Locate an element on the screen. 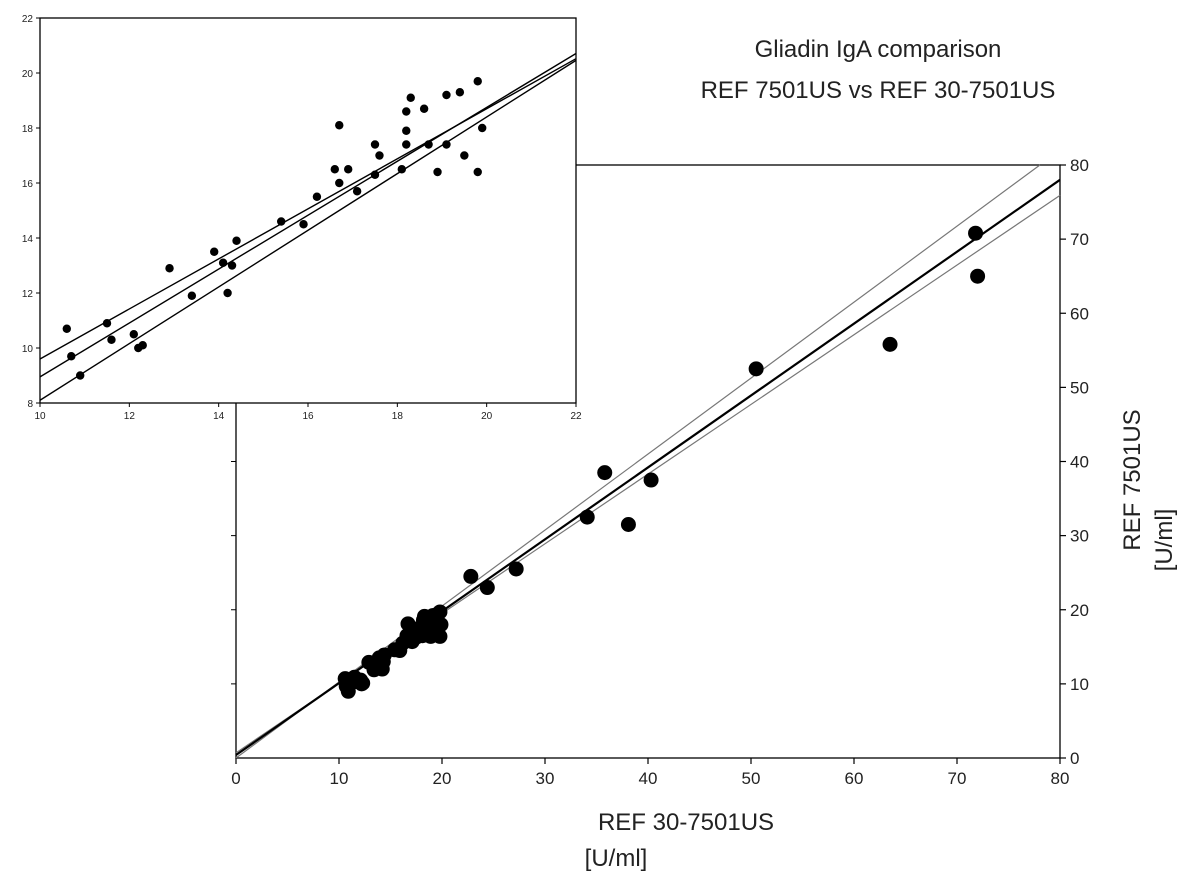 The image size is (1185, 872). main-x-tick-label: 20 is located at coordinates (442, 778).